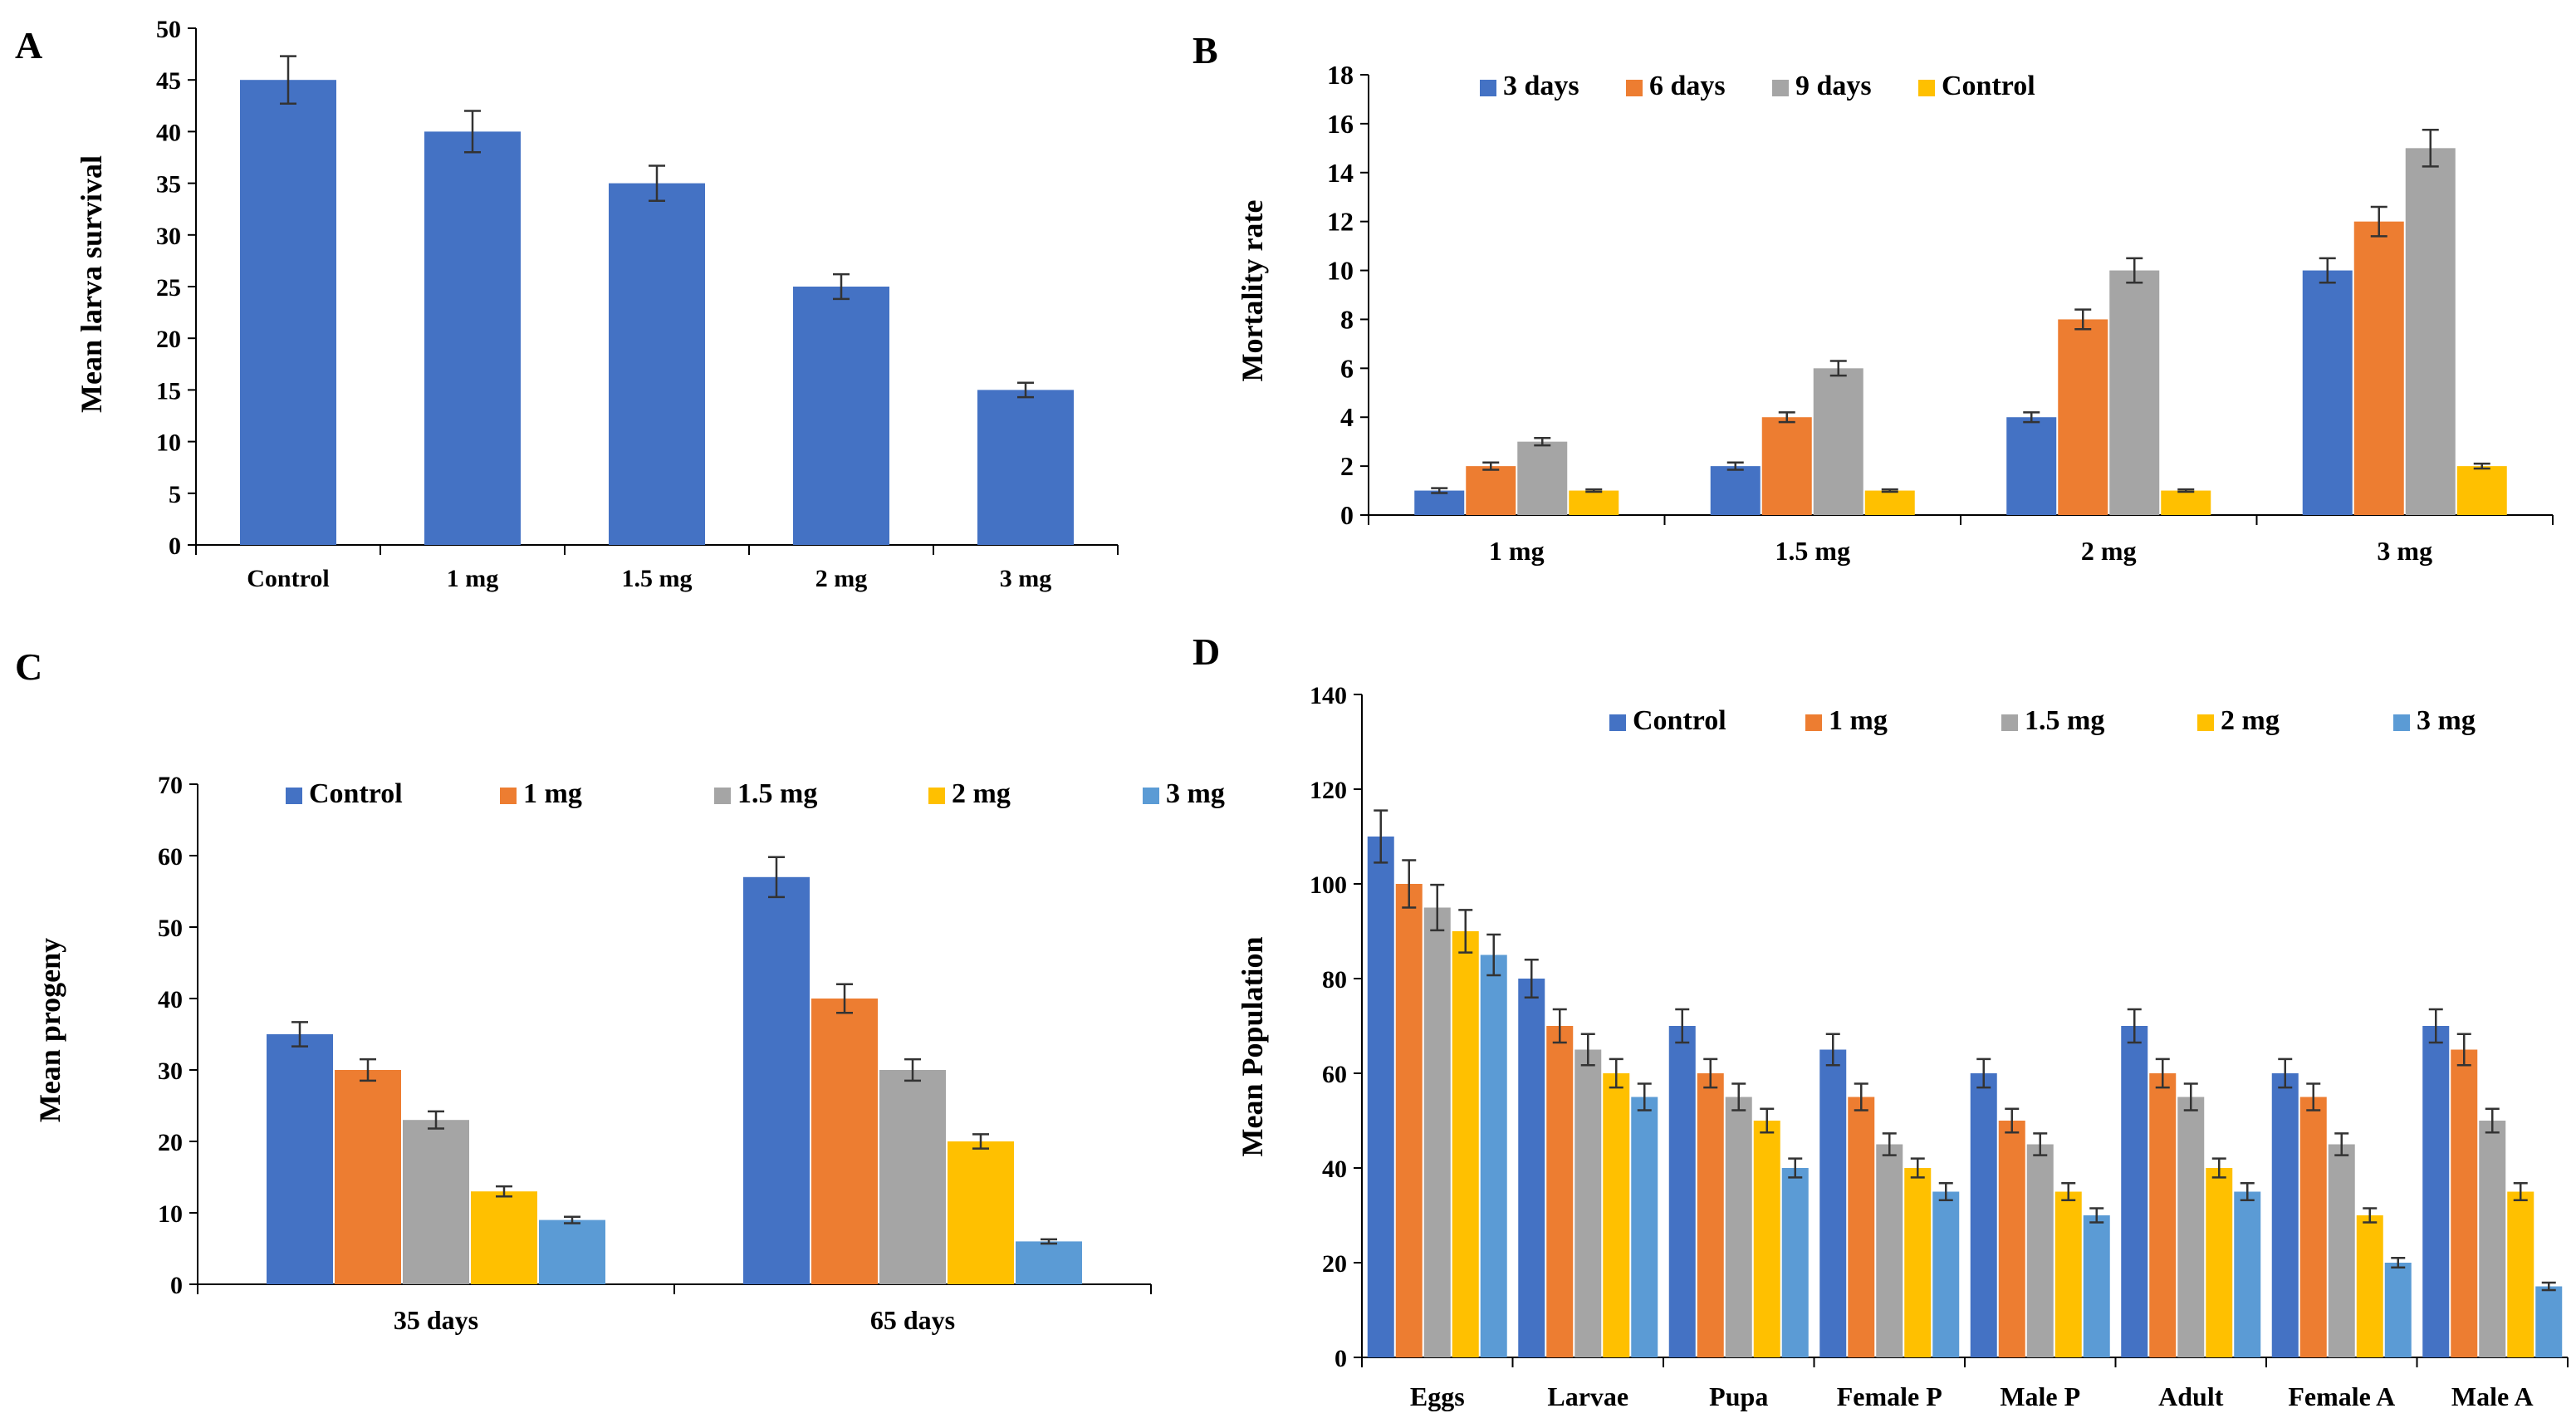  I want to click on y-tick-label: 50, so click(171, 928).